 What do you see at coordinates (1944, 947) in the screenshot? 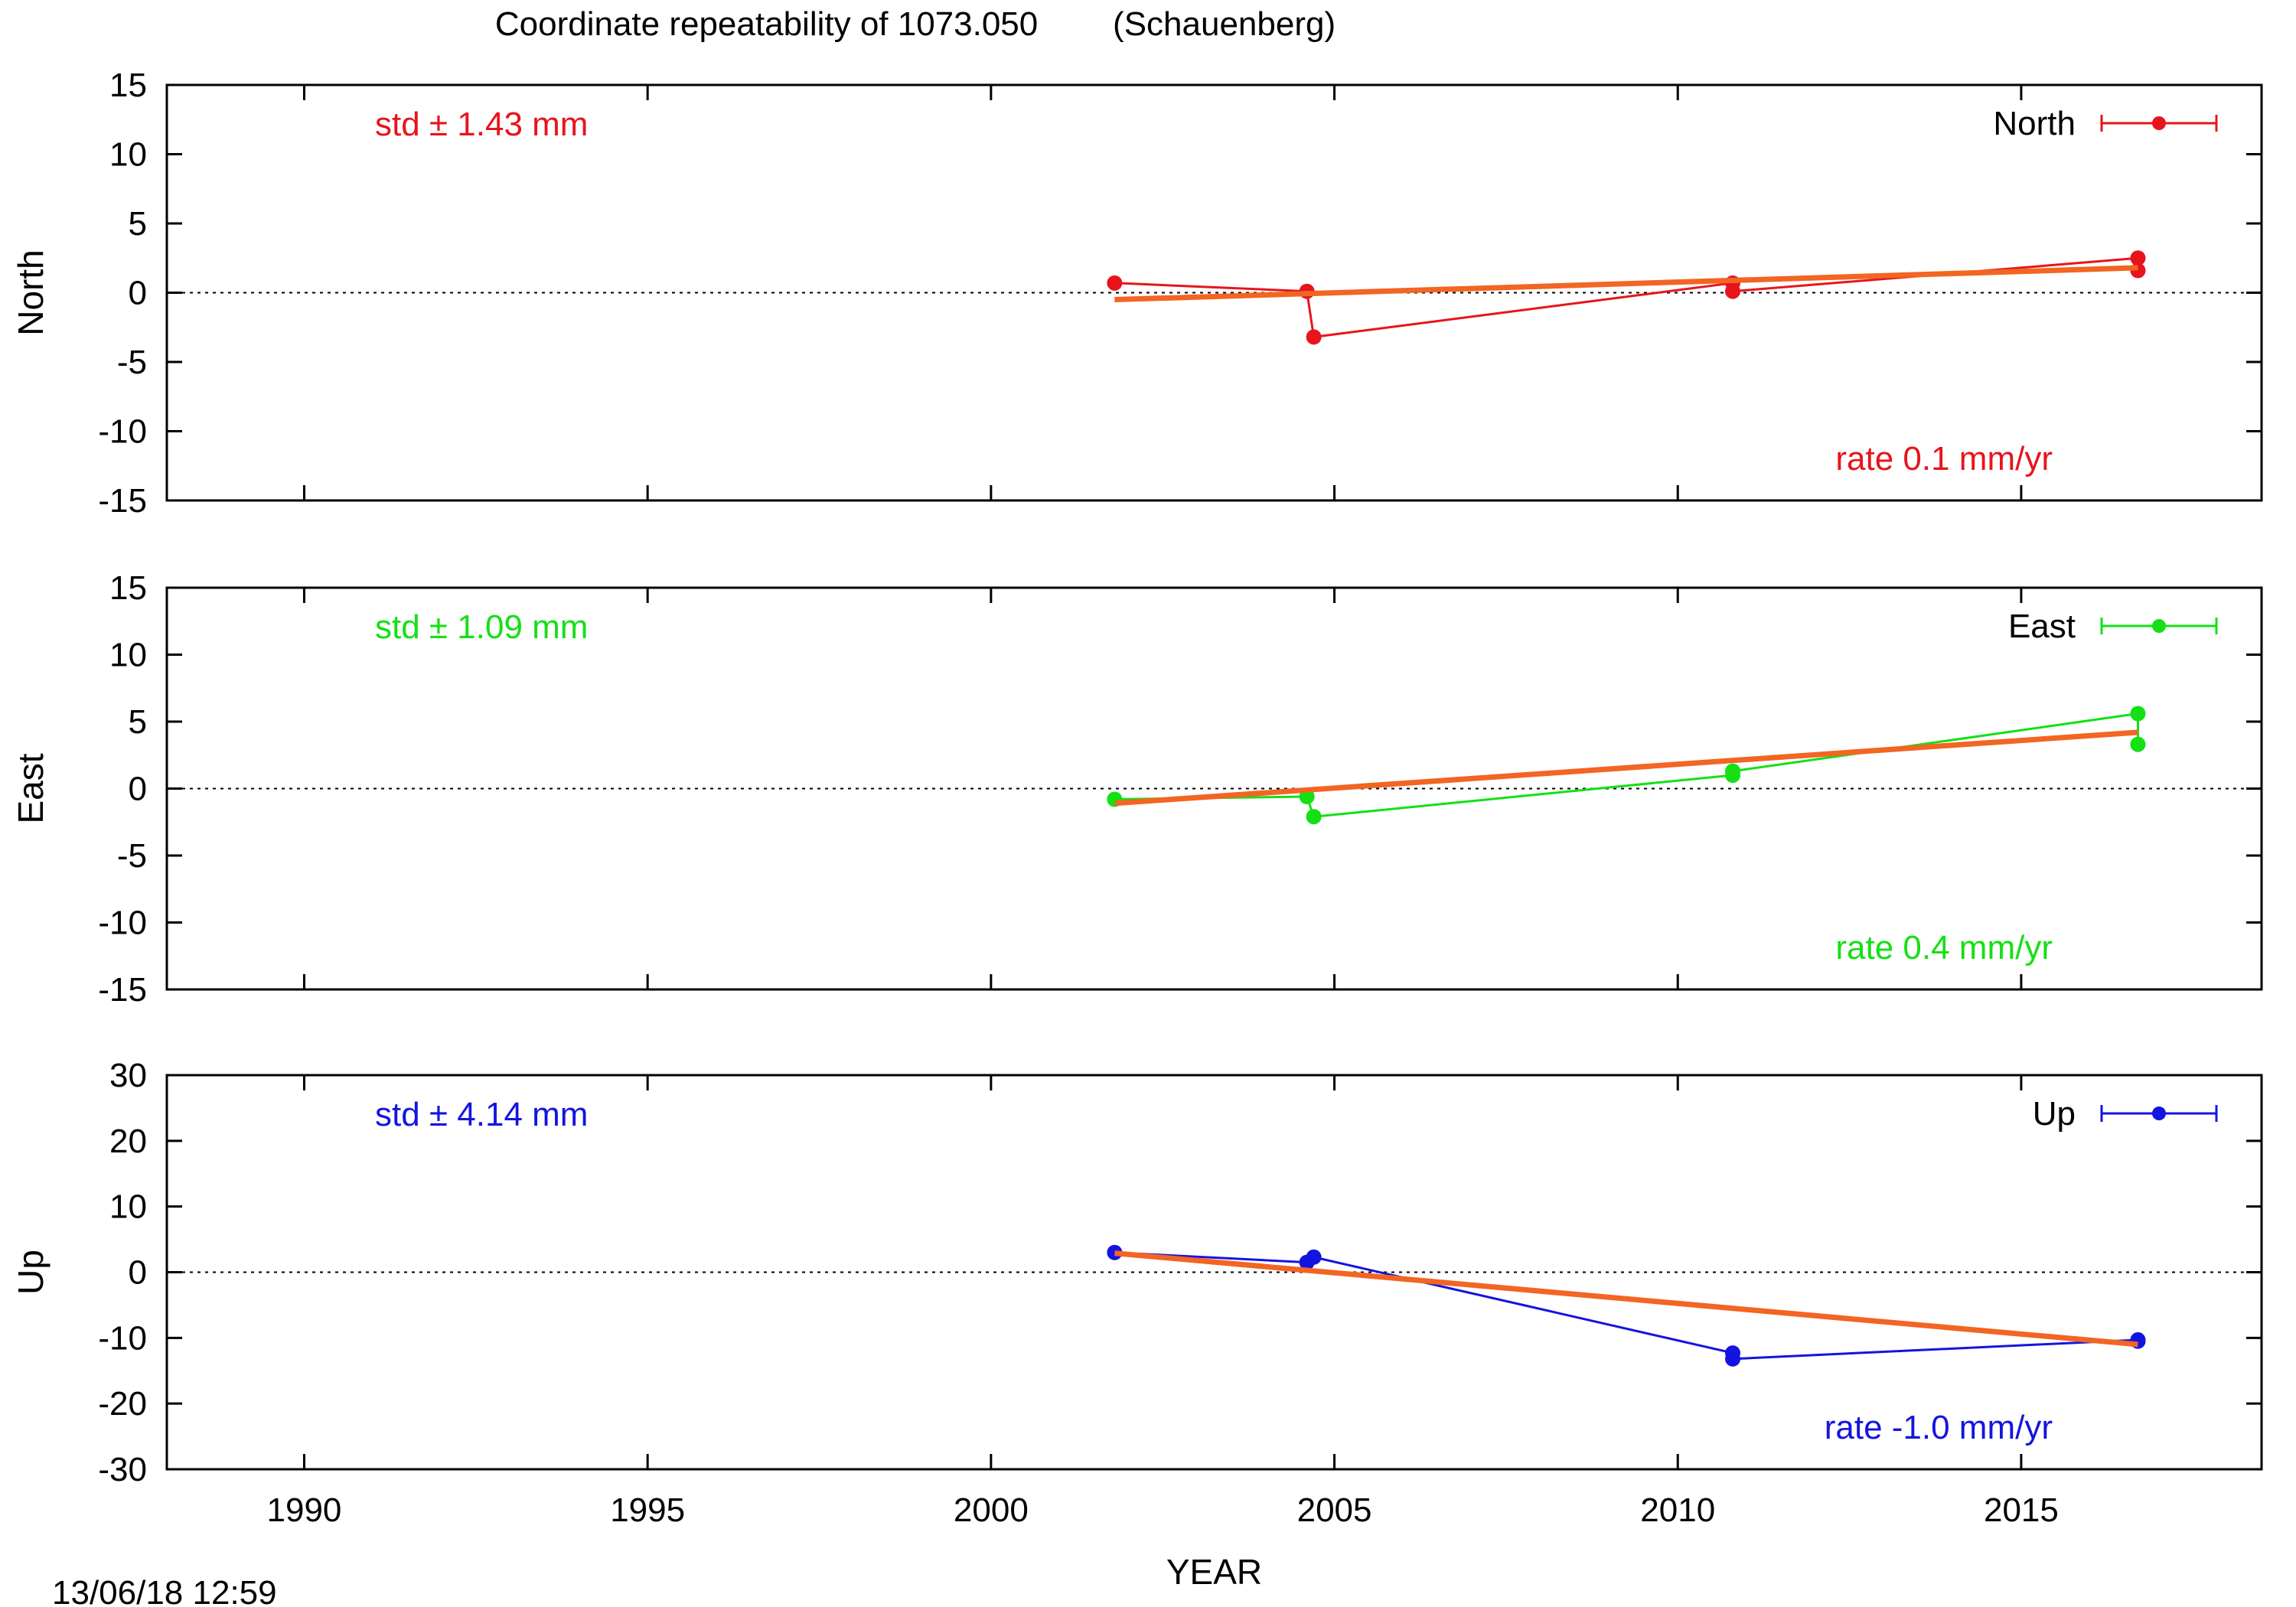
I see `rate-label: rate 0.4 mm/yr` at bounding box center [1944, 947].